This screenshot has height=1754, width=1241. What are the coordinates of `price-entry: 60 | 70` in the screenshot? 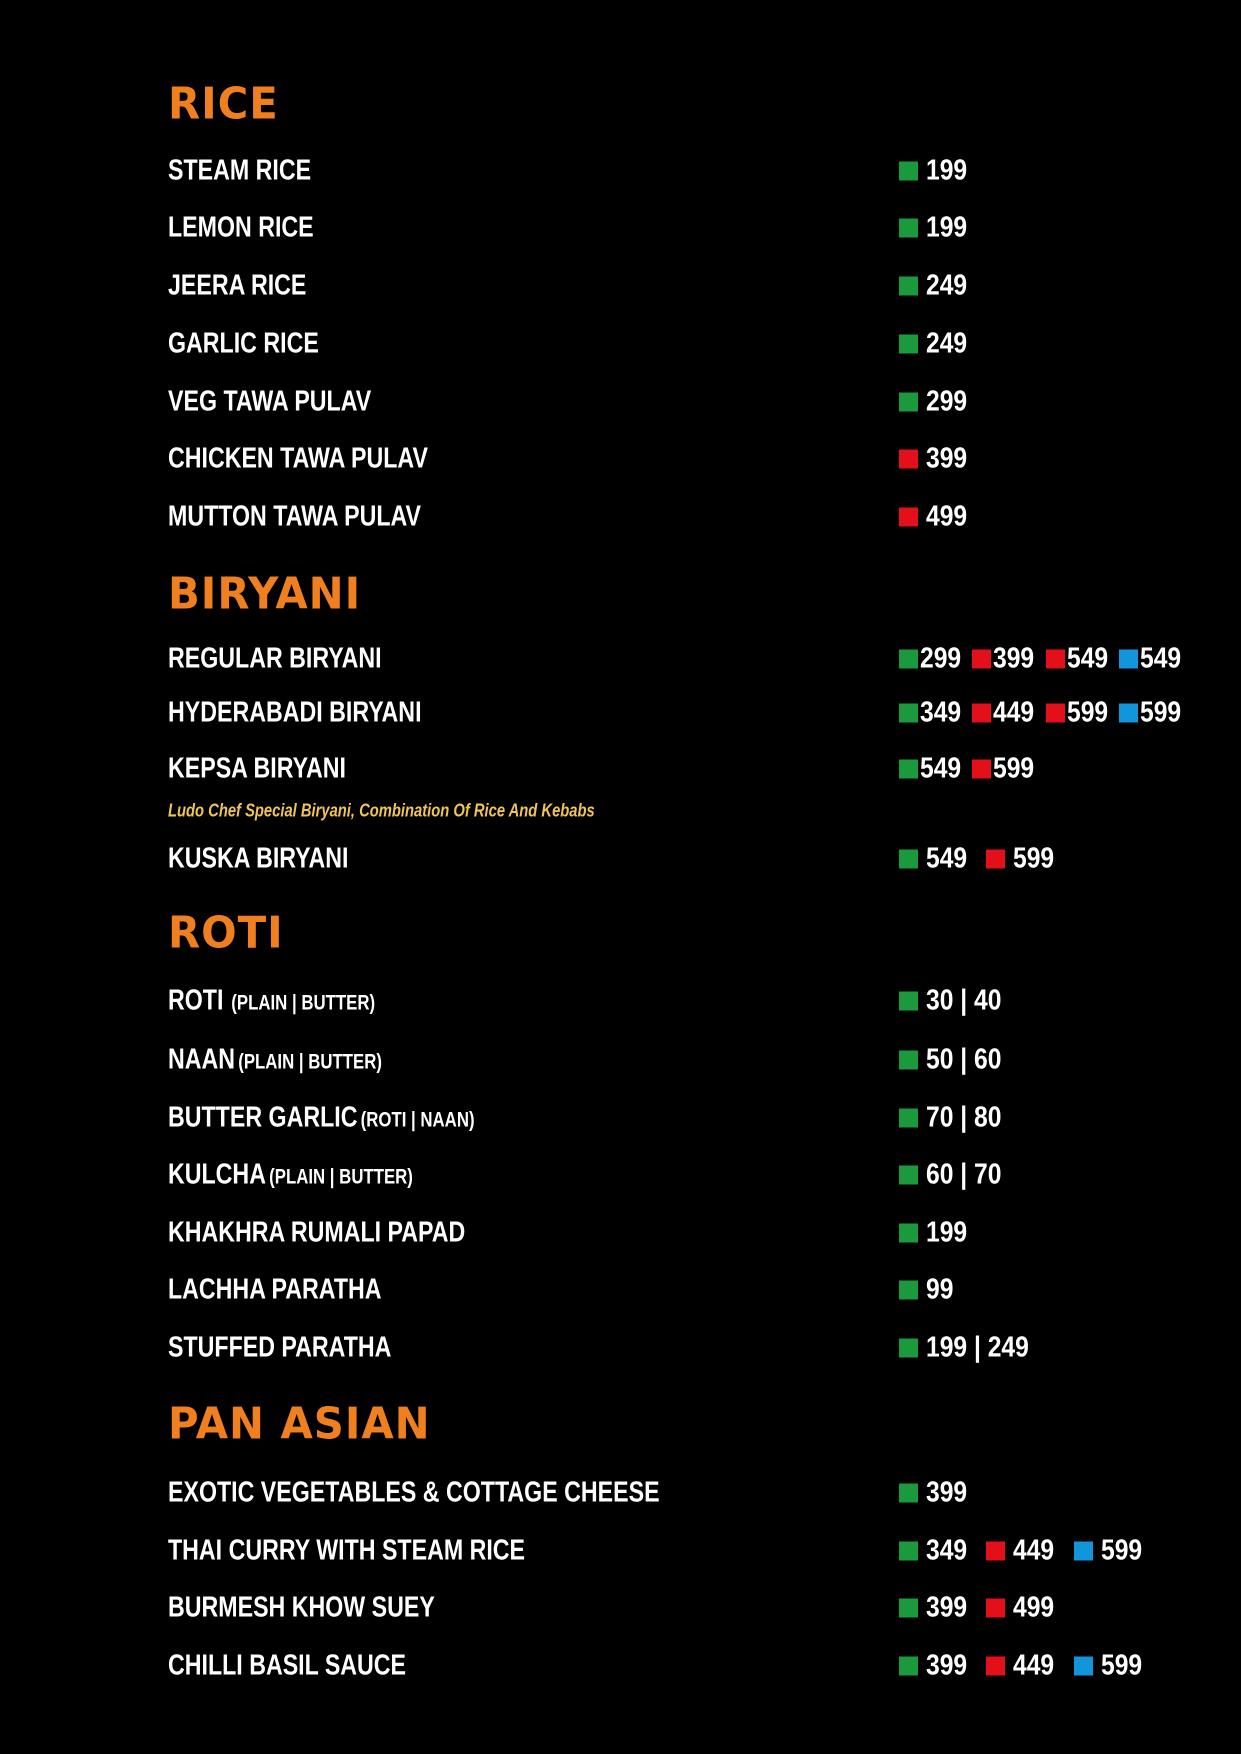 It's located at (957, 1175).